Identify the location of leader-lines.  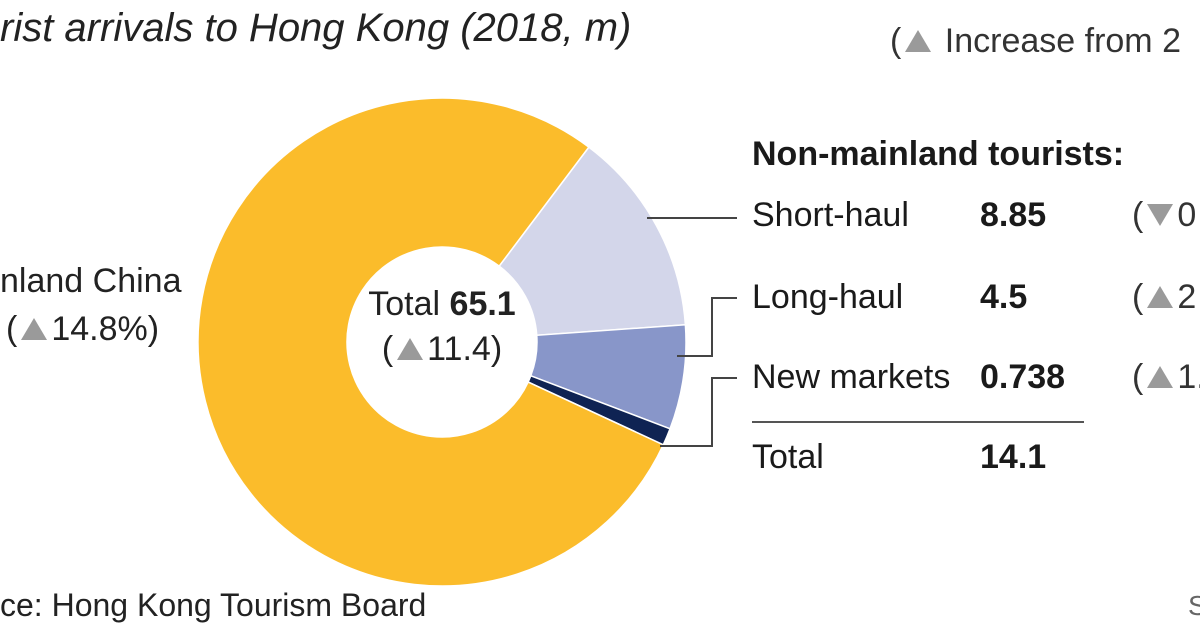
(692, 332).